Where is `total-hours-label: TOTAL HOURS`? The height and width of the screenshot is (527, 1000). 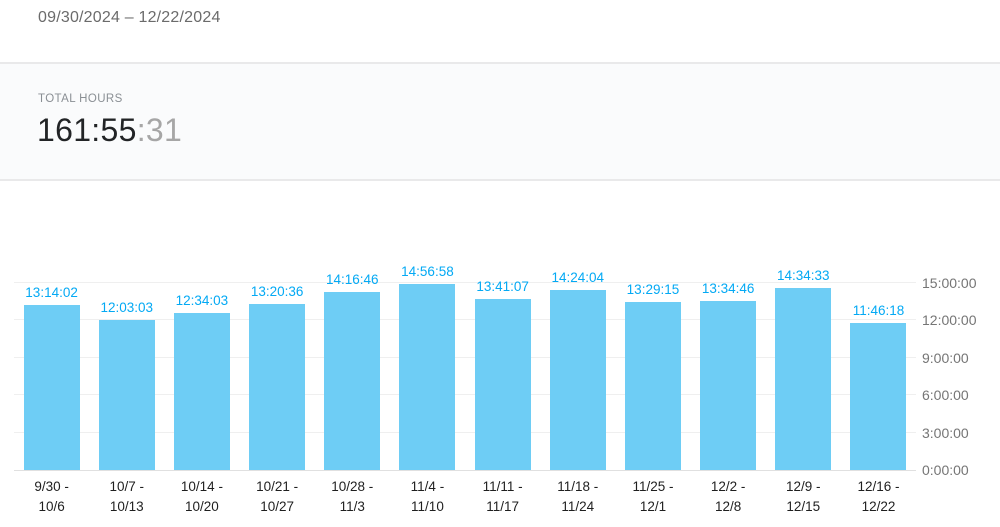 total-hours-label: TOTAL HOURS is located at coordinates (80, 99).